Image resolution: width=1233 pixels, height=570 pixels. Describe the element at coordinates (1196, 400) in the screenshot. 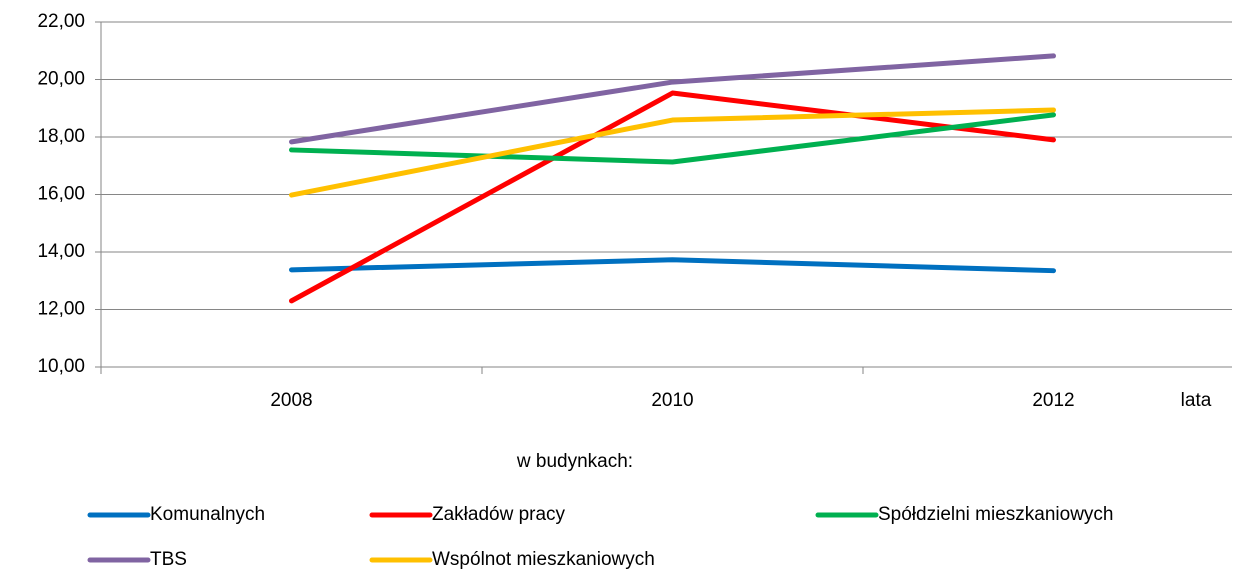

I see `x-axis-label: lata` at that location.